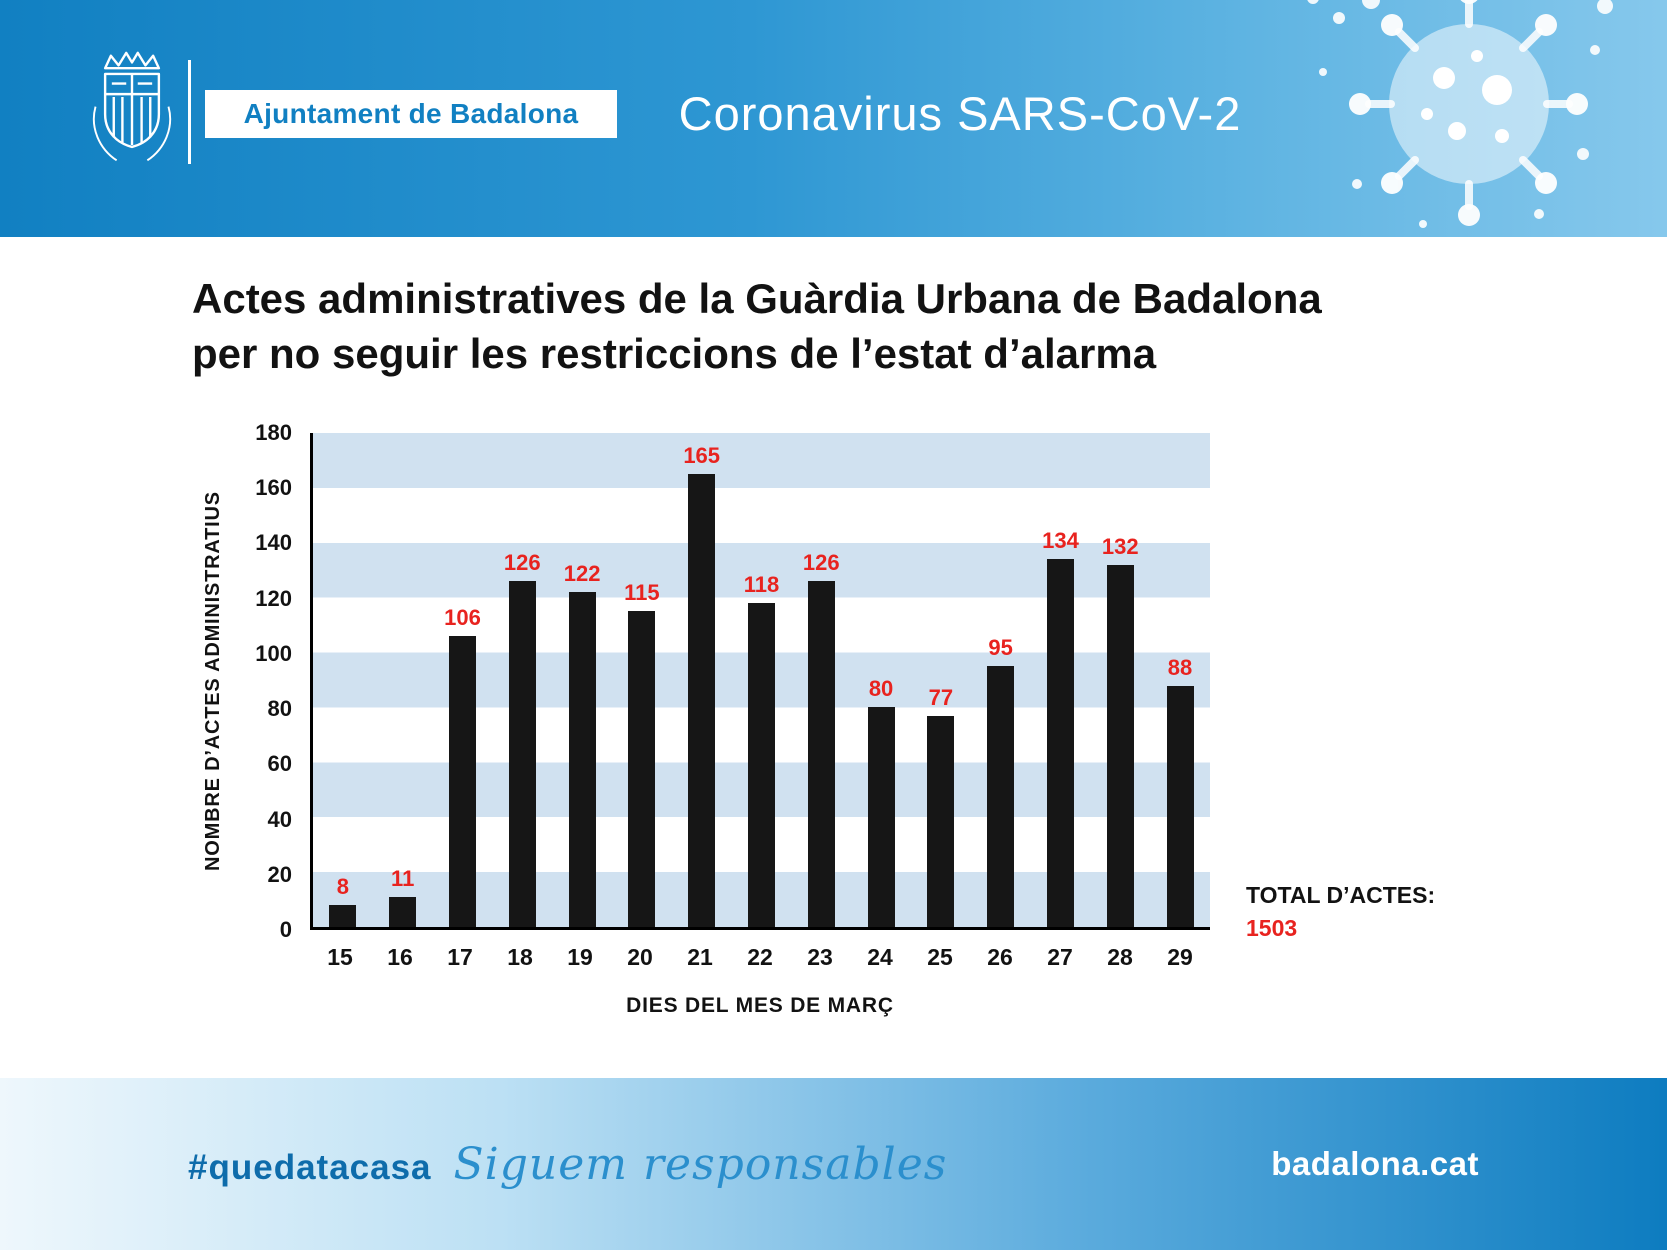 The image size is (1667, 1250). I want to click on bar-value-label: 8, so click(343, 887).